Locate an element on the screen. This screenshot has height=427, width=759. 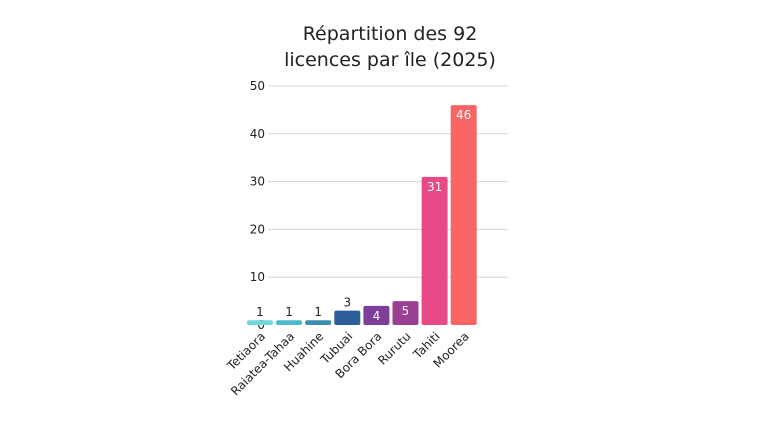
chart-title-line-1: Répartition des 92 is located at coordinates (390, 34).